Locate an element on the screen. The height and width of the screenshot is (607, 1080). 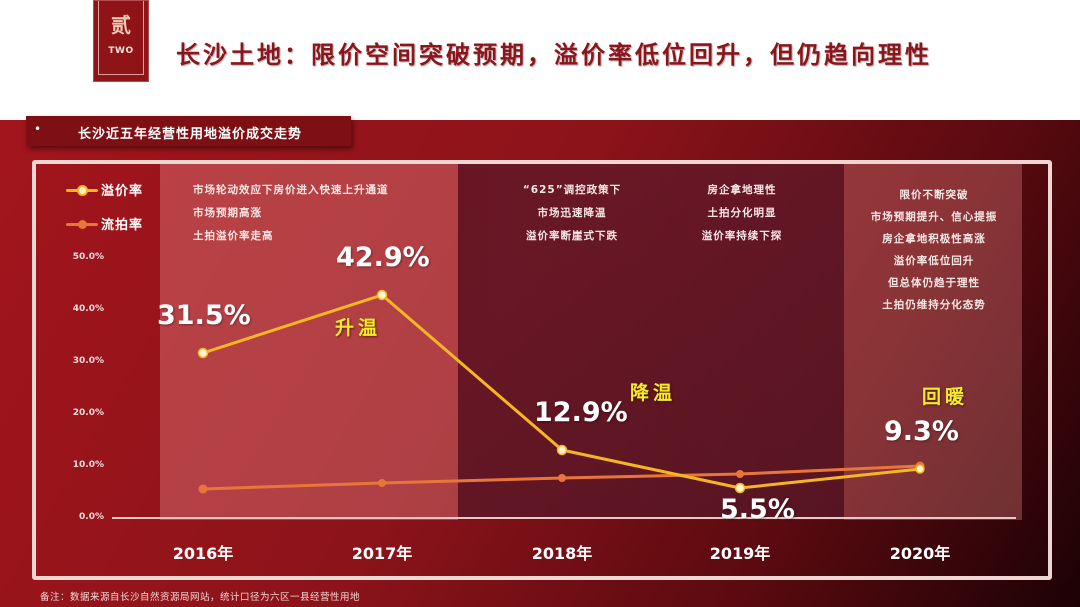
y-tick-30: 30.0% is located at coordinates (88, 361).